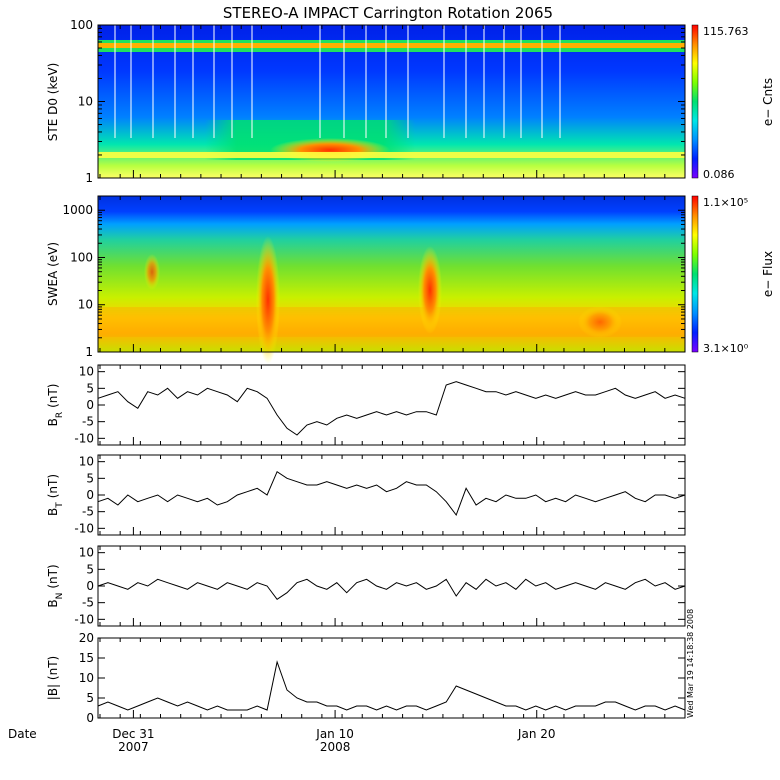 The width and height of the screenshot is (780, 780). I want to click on bt-panel: -10 -5 0 5 10 BT(nT), so click(366, 495).